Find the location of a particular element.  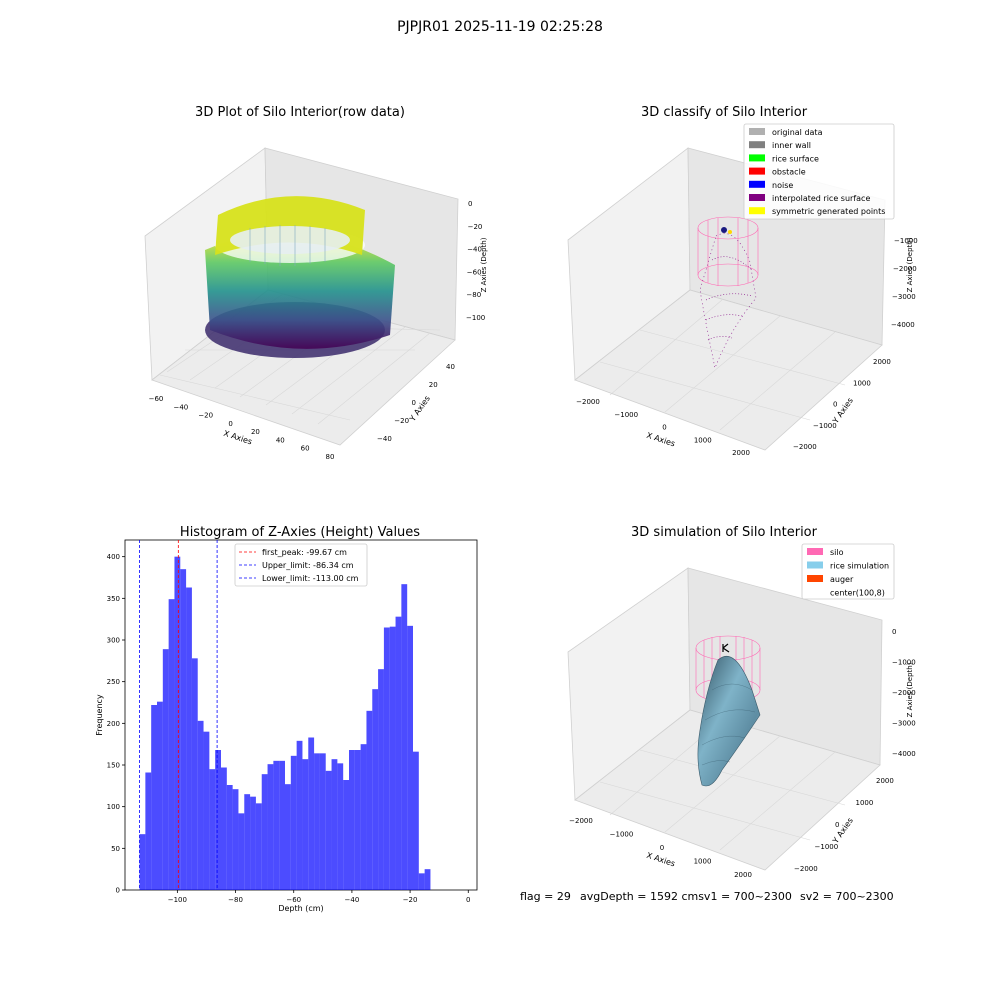

status-avg-depth: avgDepth = 1592 cmsv1 = 700~2300 is located at coordinates (686, 896).